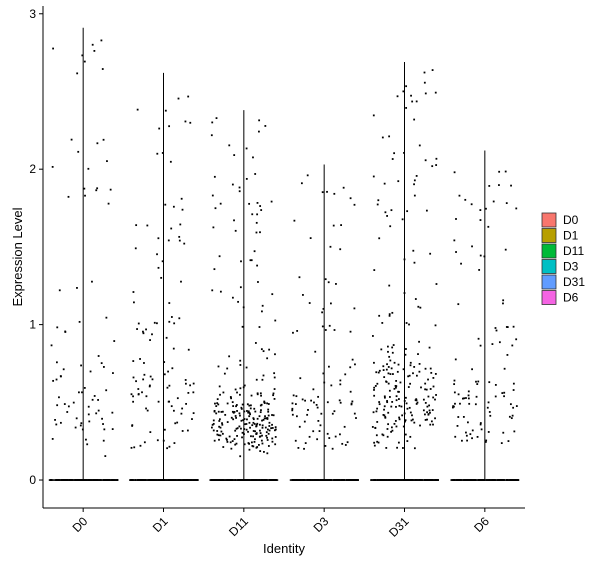 The image size is (600, 568). Describe the element at coordinates (321, 524) in the screenshot. I see `x-tick-label: D3` at that location.